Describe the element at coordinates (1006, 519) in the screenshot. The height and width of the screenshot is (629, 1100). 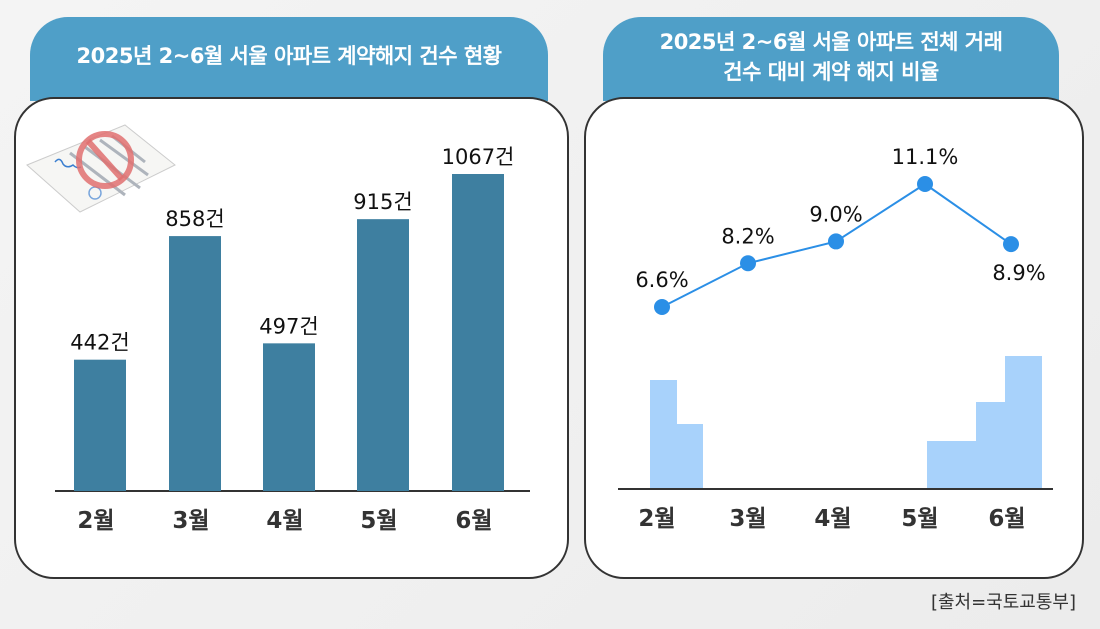
I see `line-x-tick-label: 6월` at that location.